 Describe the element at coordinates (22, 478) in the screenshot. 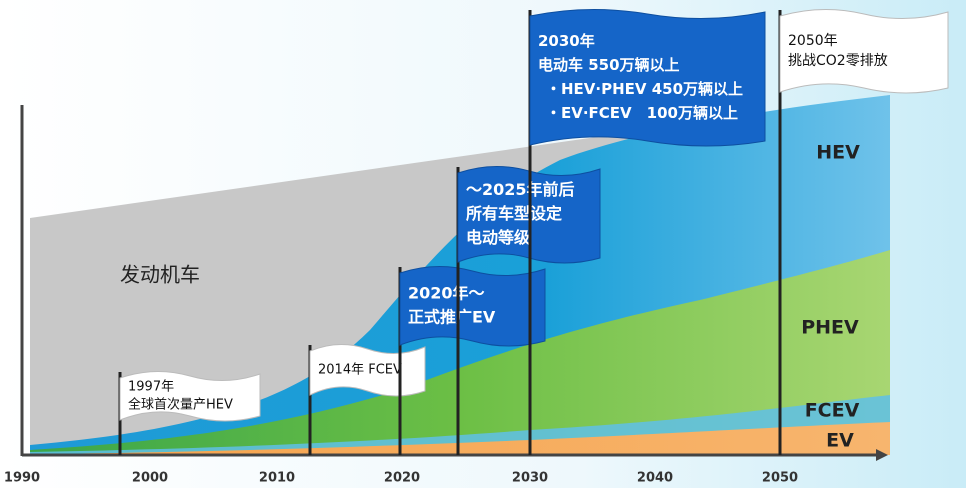

I see `x-tick-label: 1990` at that location.